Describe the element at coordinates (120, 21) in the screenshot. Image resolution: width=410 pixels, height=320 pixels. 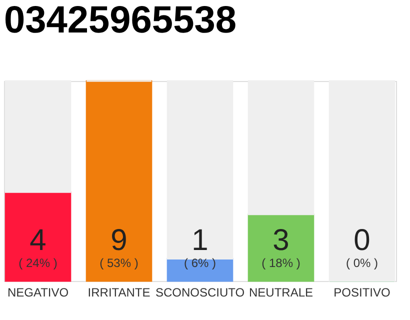
I see `chart-title: 03425965538` at that location.